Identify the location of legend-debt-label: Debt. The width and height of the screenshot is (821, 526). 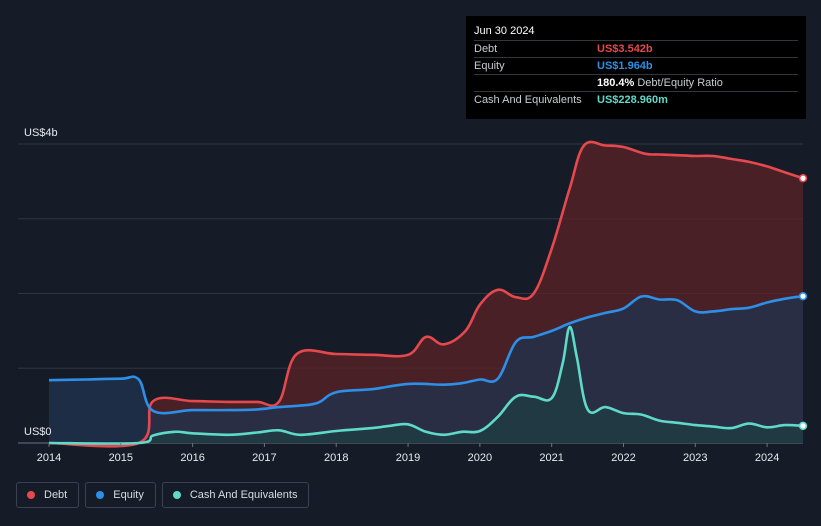
(56, 495).